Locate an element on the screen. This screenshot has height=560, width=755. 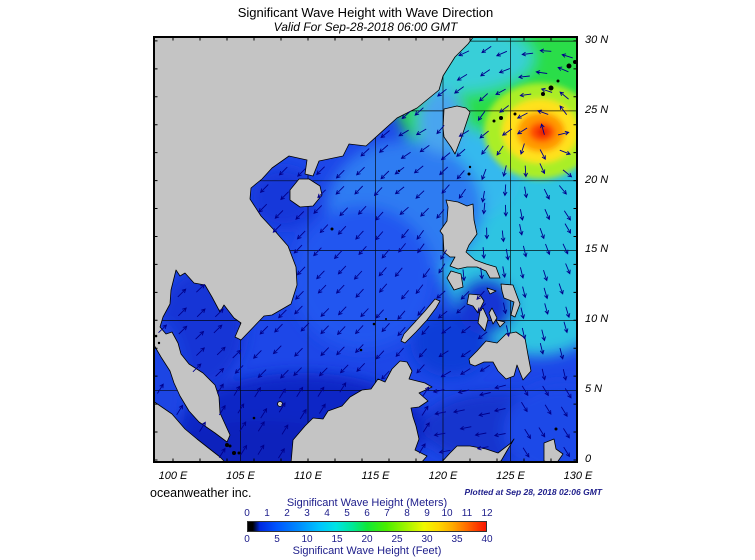
plotted-timestamp: Plotted at Sep 28, 2018 02:06 GMT is located at coordinates (533, 492).